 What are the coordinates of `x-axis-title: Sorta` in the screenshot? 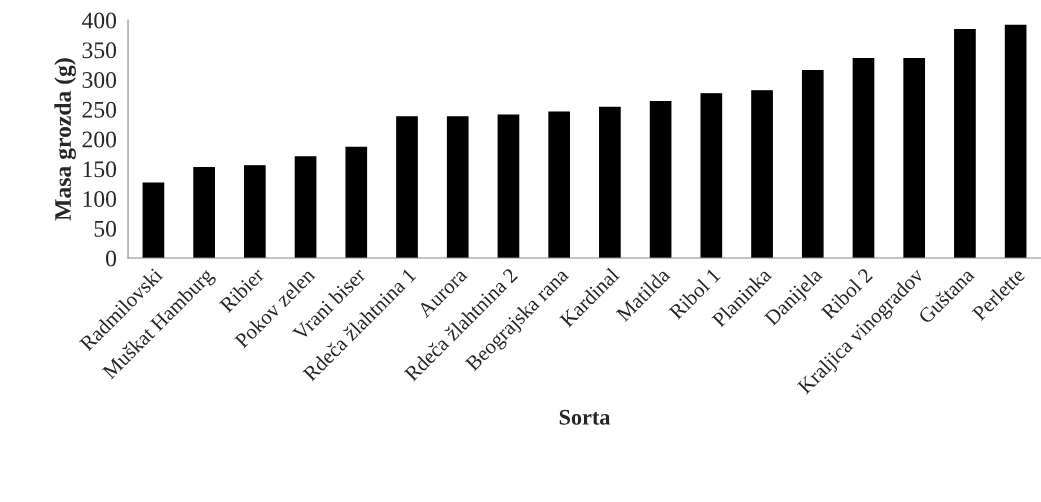 It's located at (585, 417).